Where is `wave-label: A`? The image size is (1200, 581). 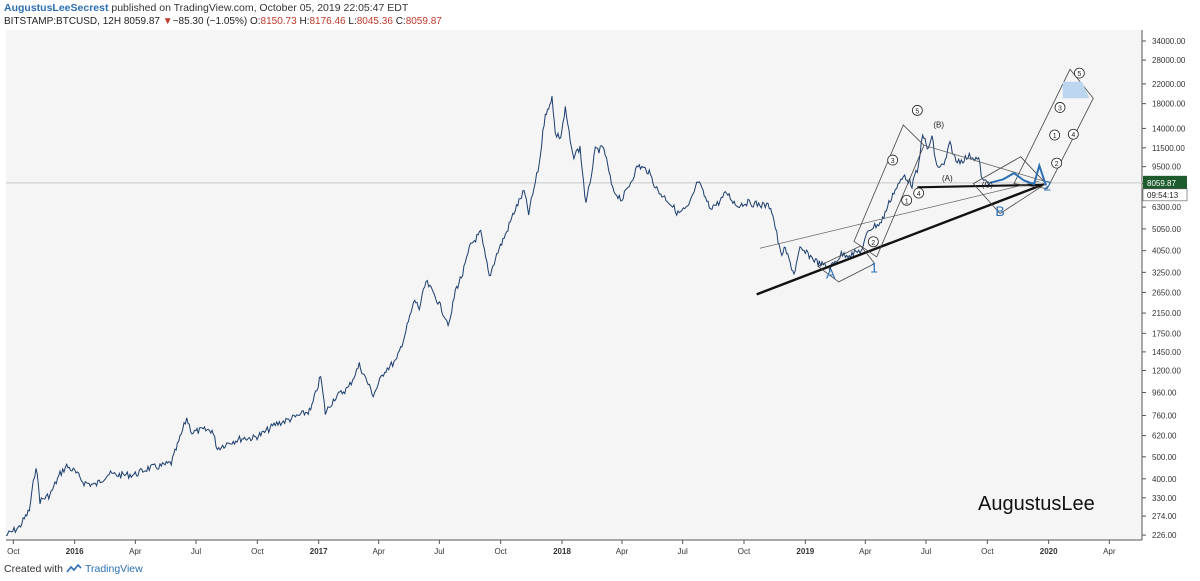 wave-label: A is located at coordinates (831, 273).